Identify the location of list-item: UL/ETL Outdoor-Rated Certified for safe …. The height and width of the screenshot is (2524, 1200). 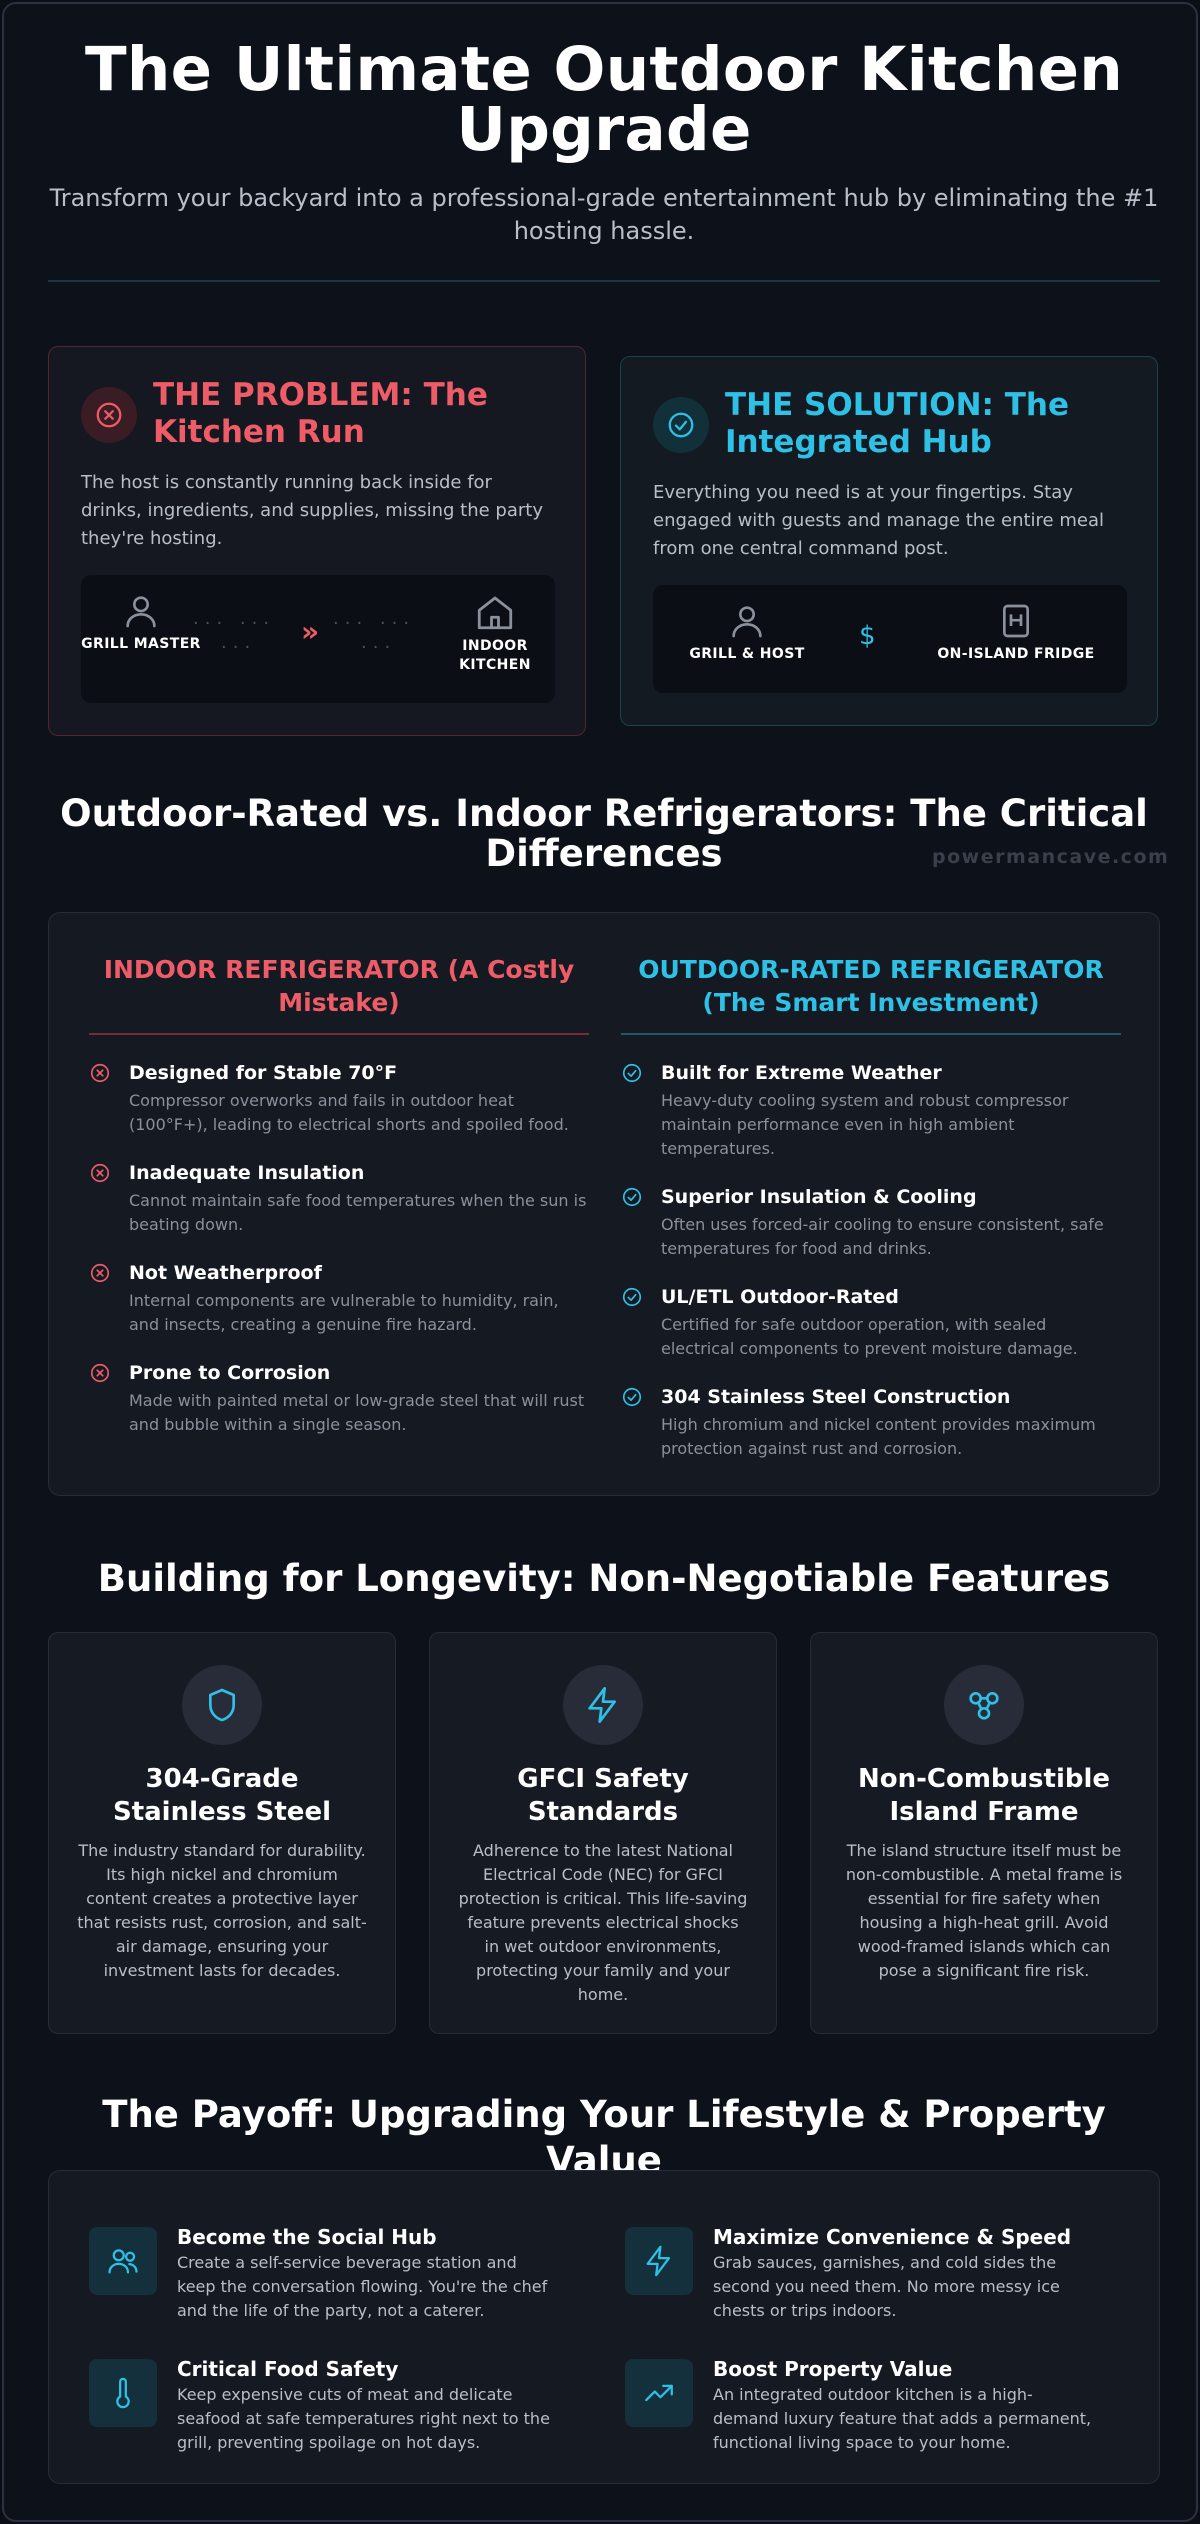
(871, 1323).